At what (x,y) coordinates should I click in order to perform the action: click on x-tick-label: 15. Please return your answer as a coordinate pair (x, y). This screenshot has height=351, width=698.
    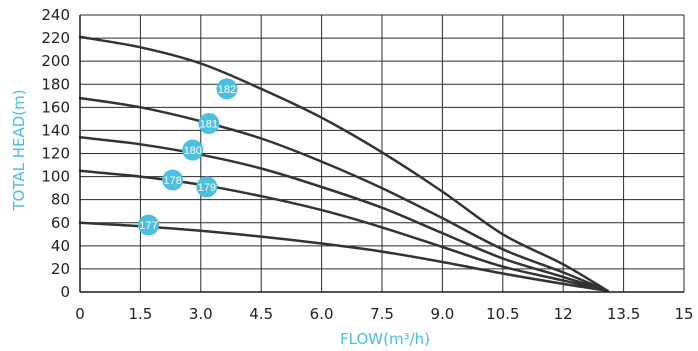
    Looking at the image, I should click on (683, 314).